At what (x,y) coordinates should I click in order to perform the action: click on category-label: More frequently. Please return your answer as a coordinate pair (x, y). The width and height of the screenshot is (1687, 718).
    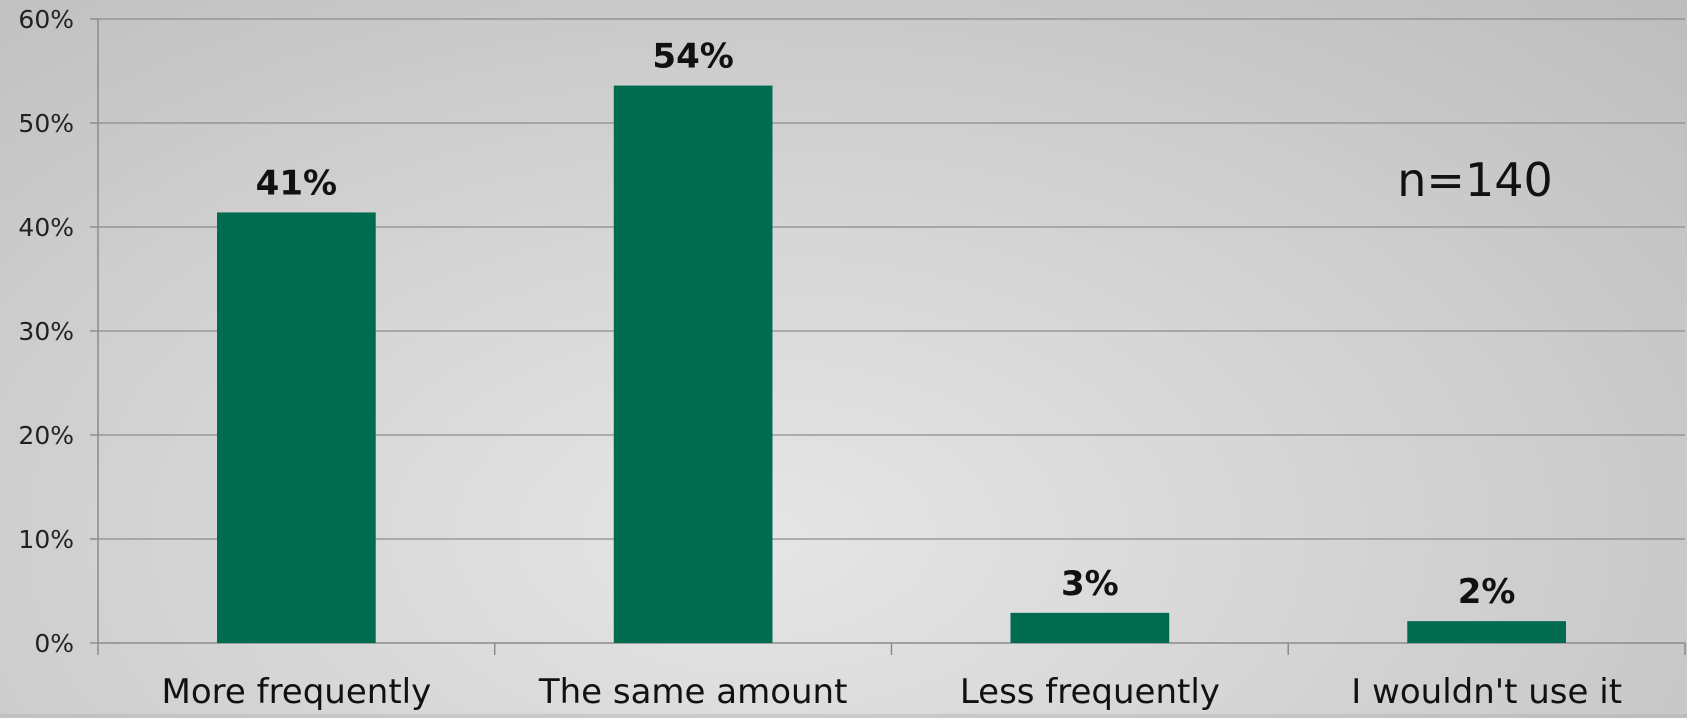
    Looking at the image, I should click on (297, 692).